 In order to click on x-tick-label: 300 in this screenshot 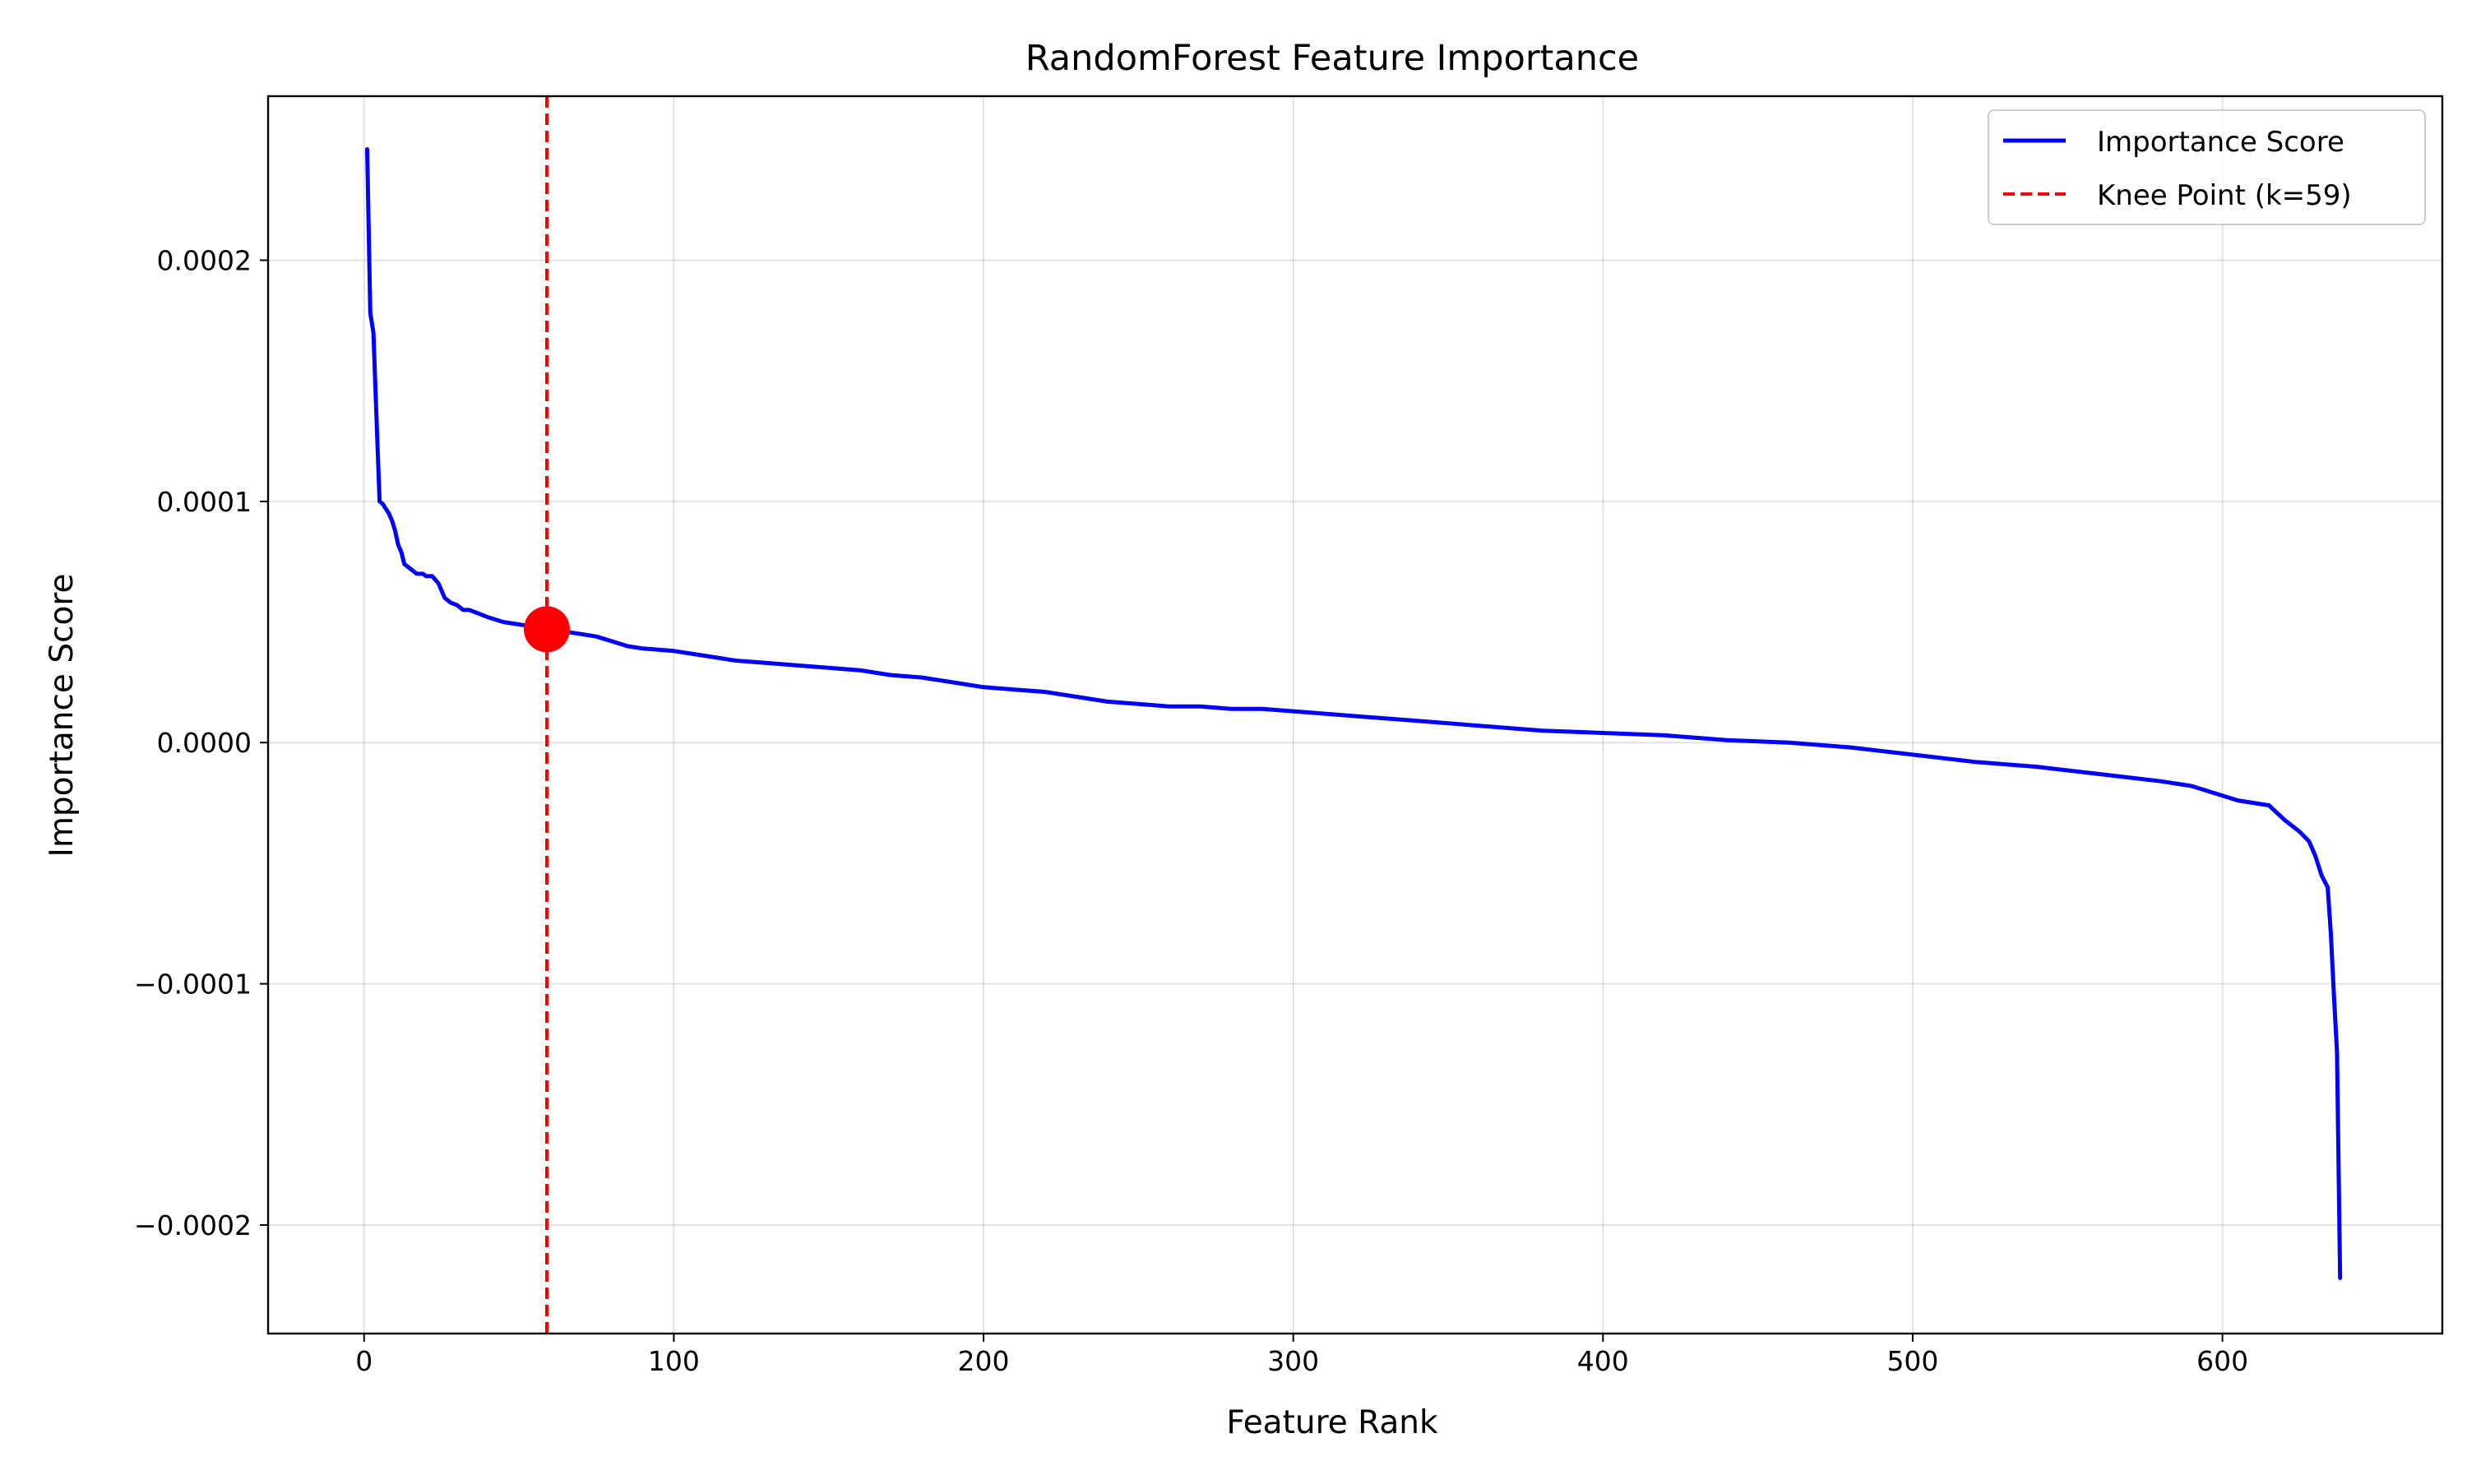, I will do `click(1293, 1361)`.